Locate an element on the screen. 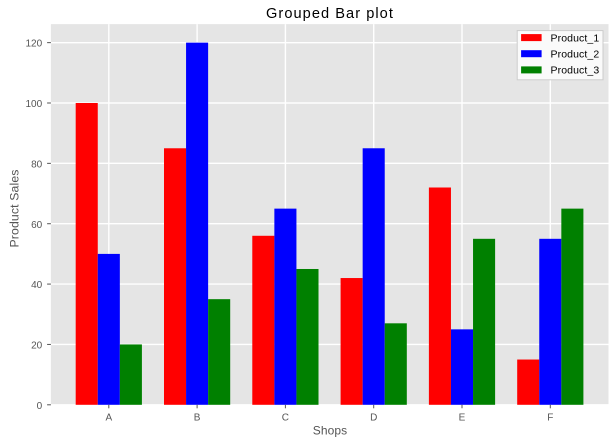  svg-text: Product_2 is located at coordinates (575, 55).